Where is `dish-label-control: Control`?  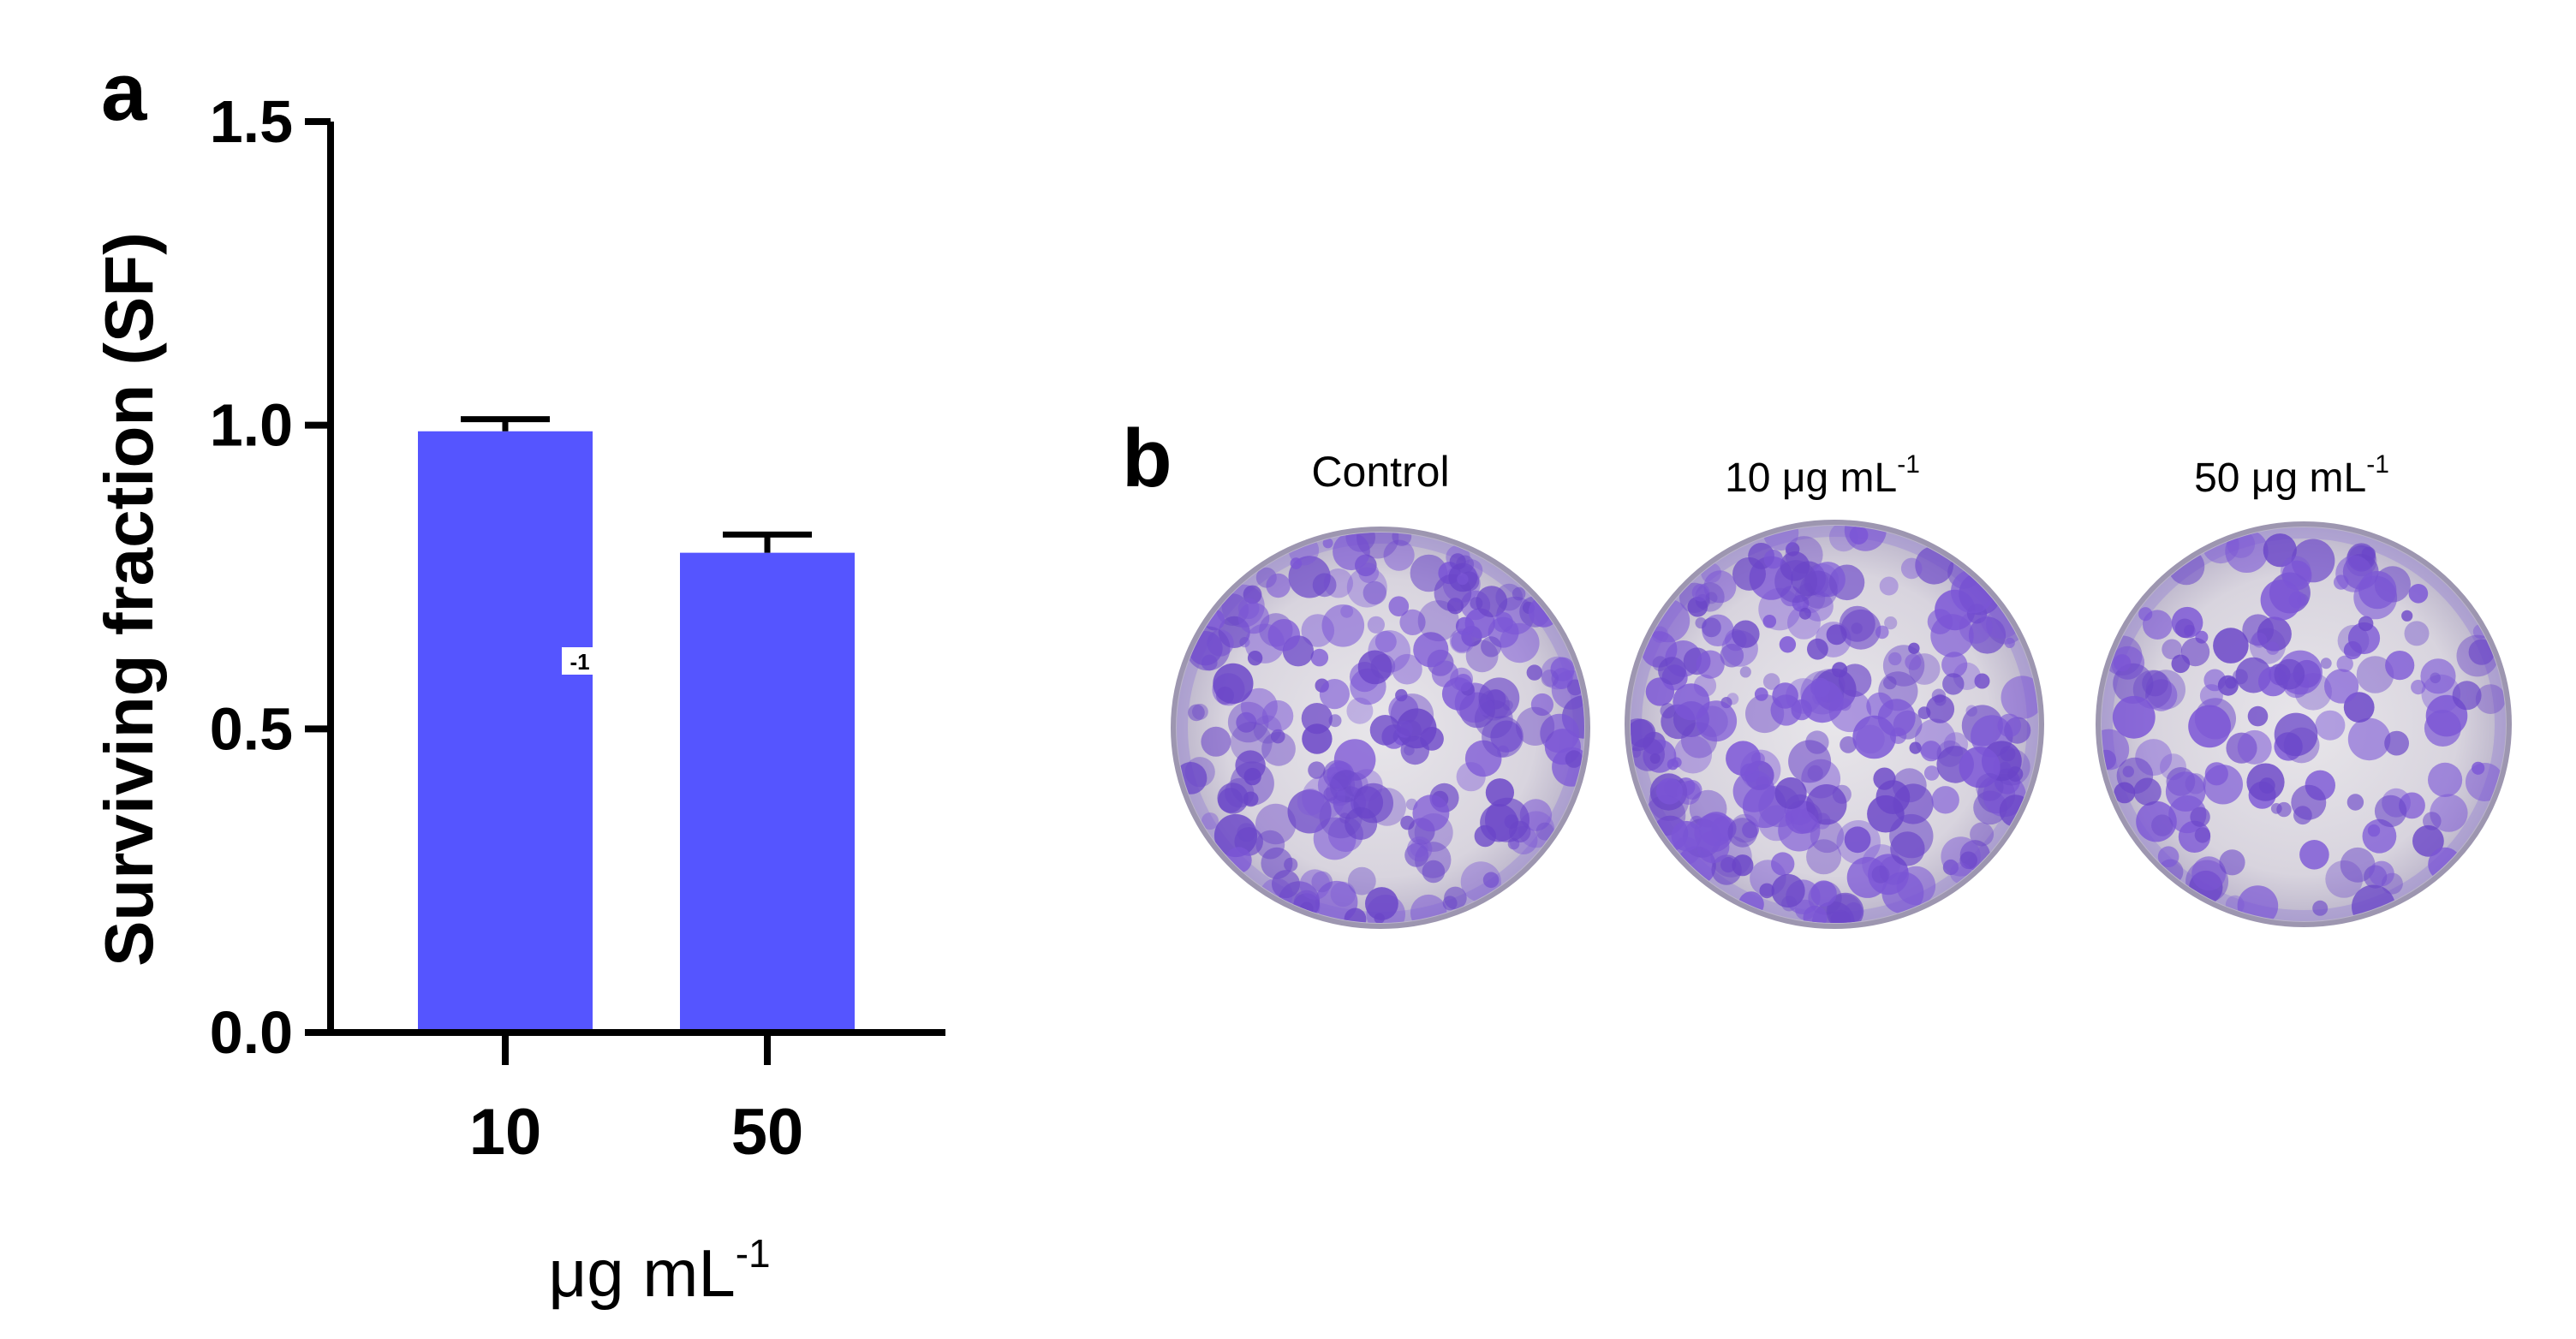 dish-label-control: Control is located at coordinates (1380, 472).